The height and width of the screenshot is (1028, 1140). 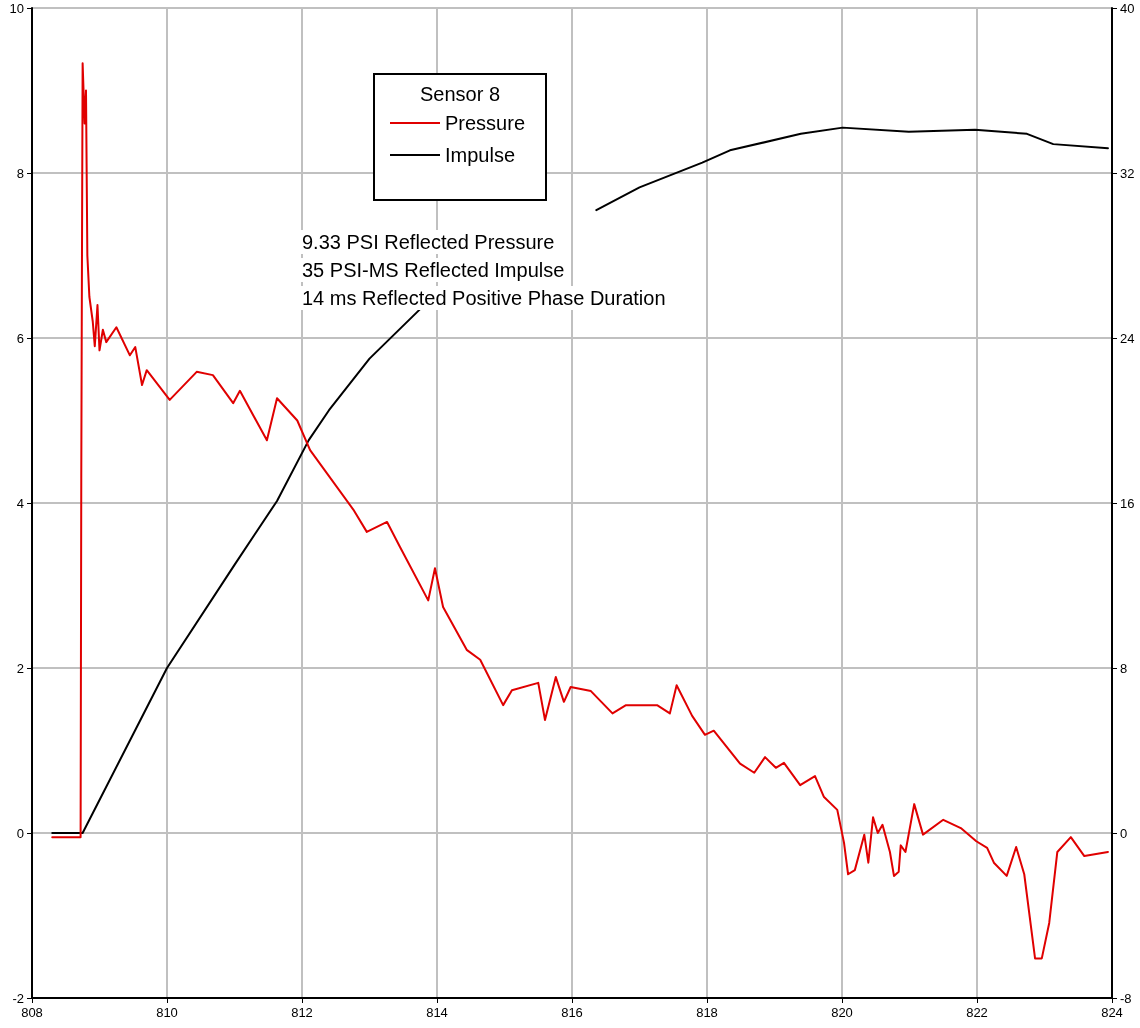 What do you see at coordinates (1112, 1012) in the screenshot?
I see `x-tick-label: 824` at bounding box center [1112, 1012].